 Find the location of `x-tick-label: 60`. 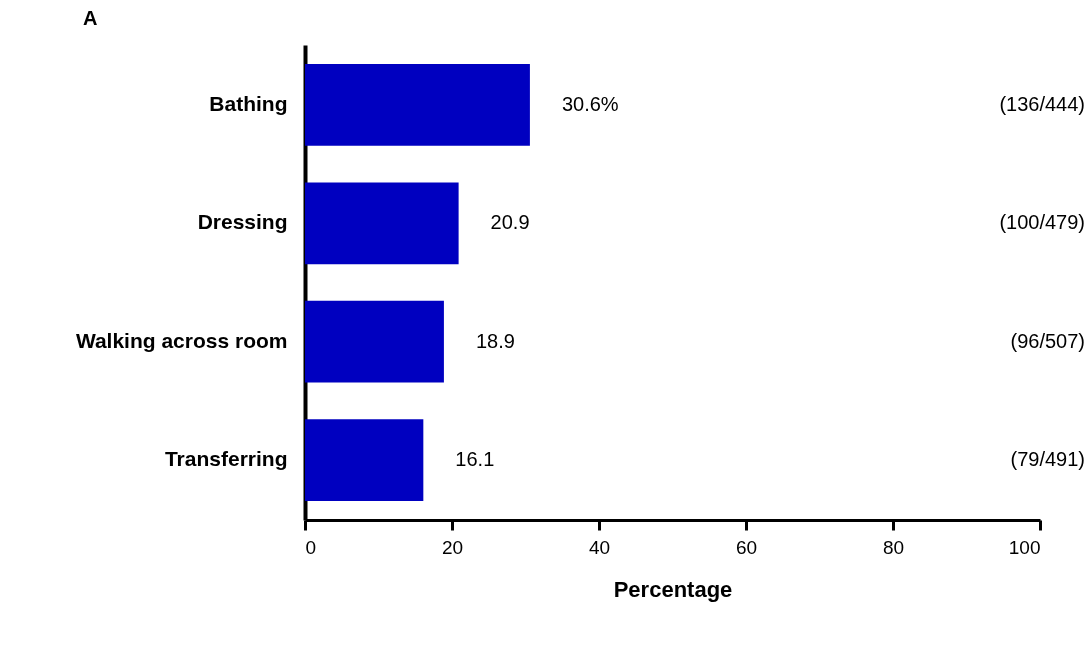

x-tick-label: 60 is located at coordinates (746, 547).